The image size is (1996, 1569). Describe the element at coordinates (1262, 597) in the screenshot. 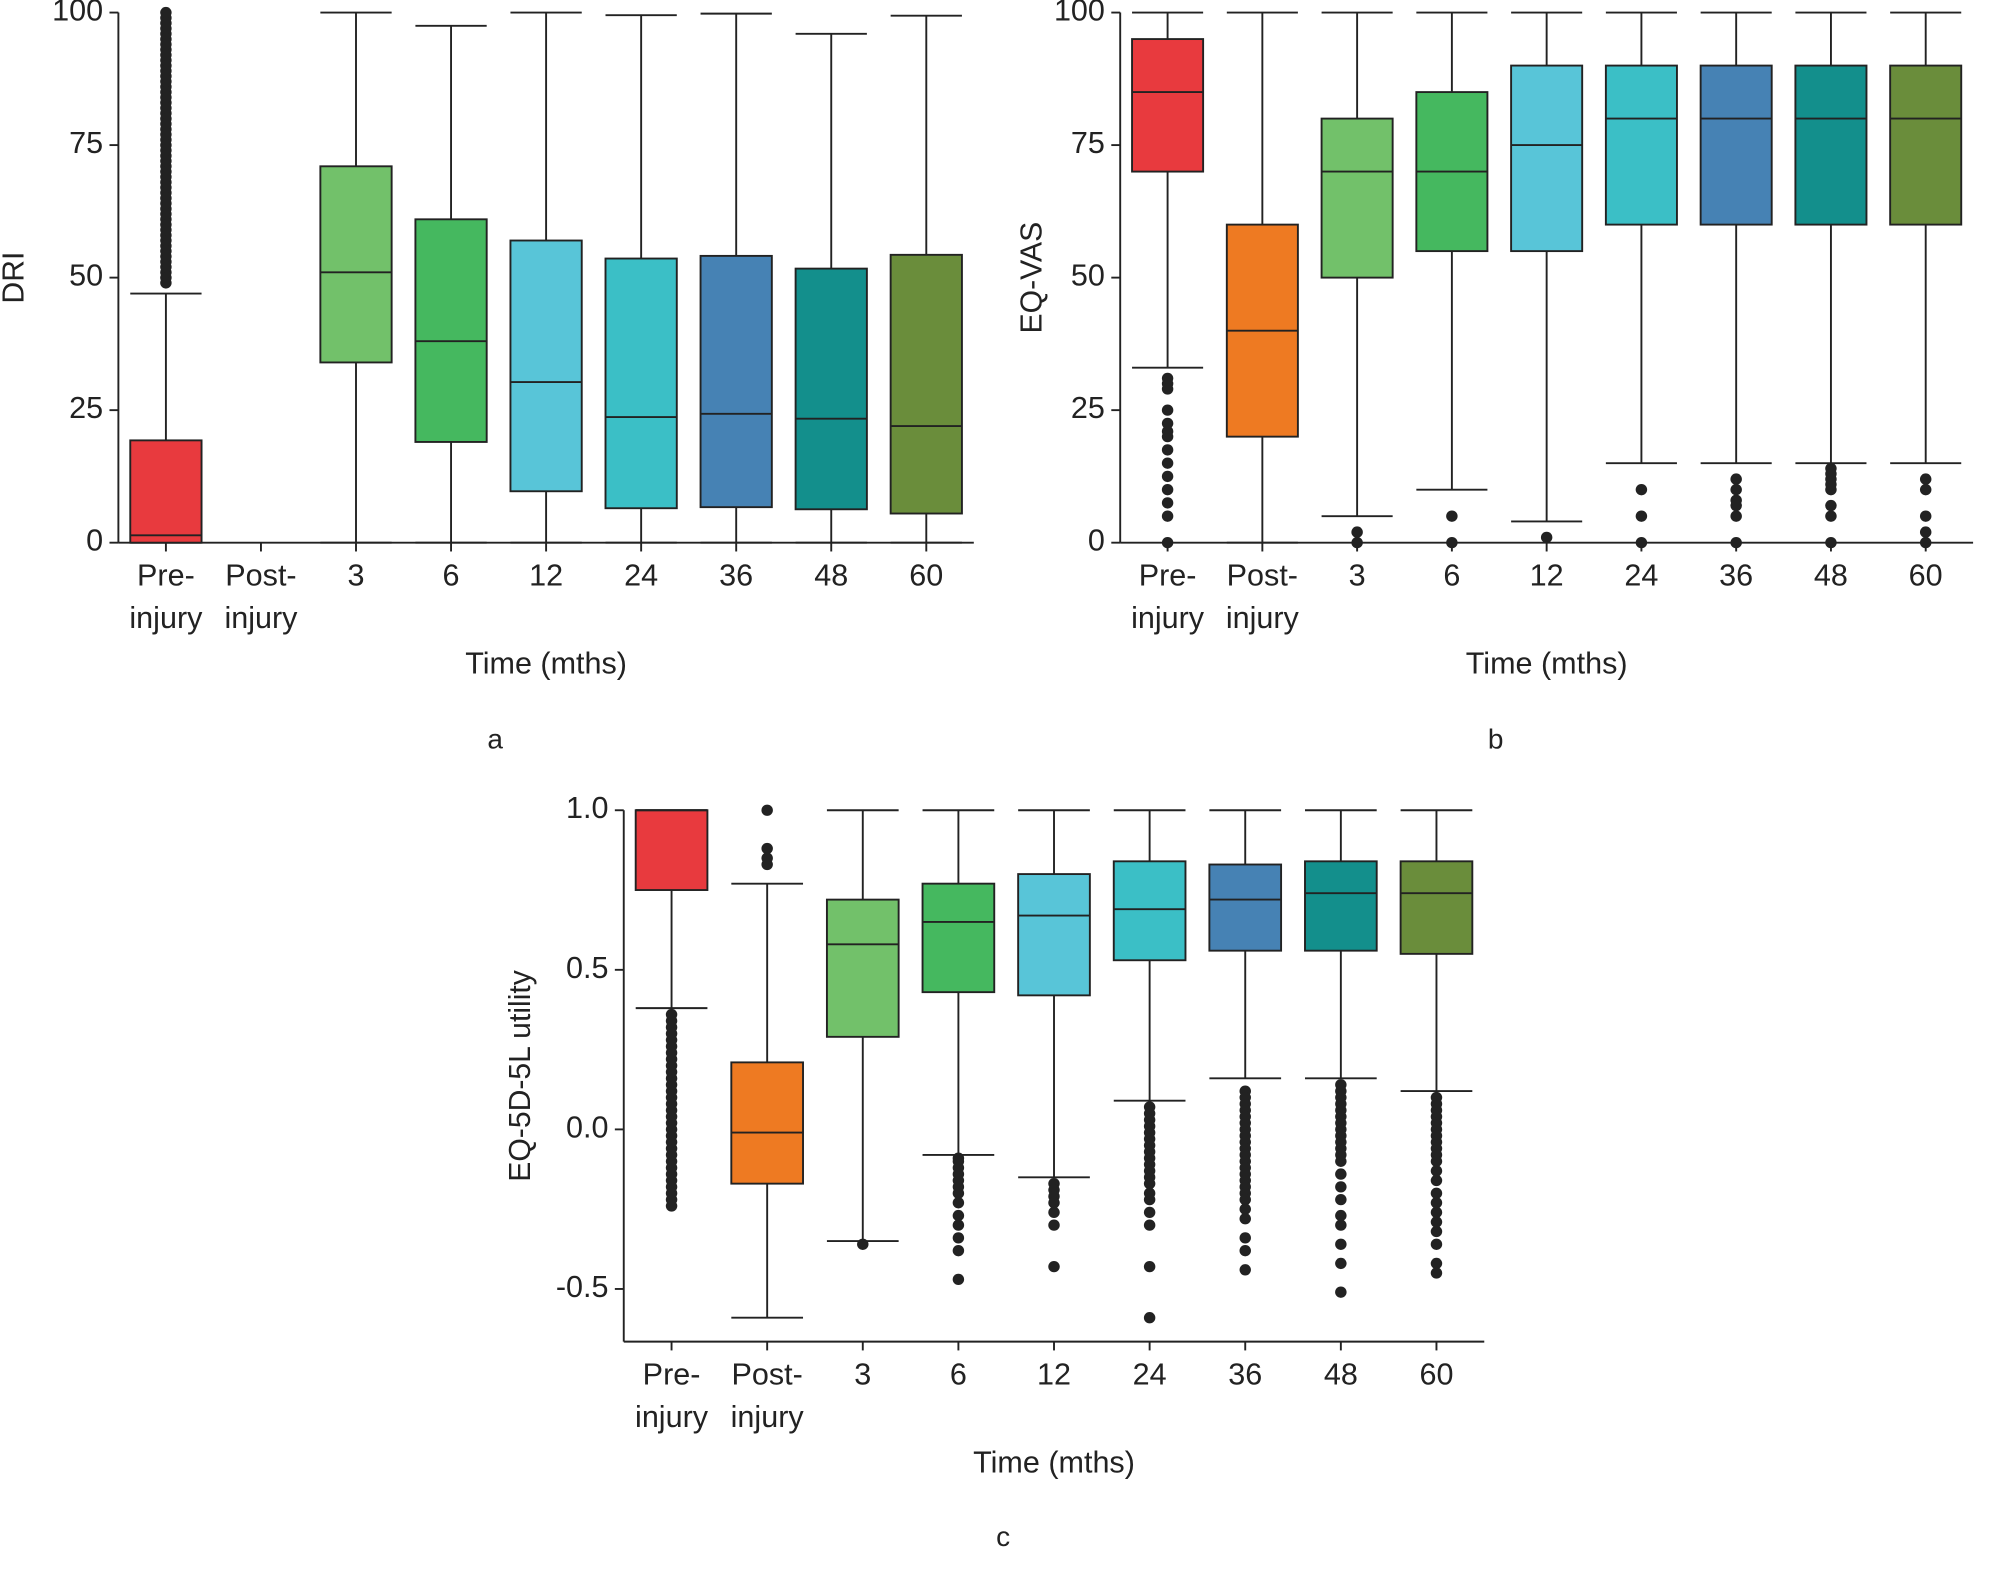

I see `x-tick-label: Post- injury` at that location.